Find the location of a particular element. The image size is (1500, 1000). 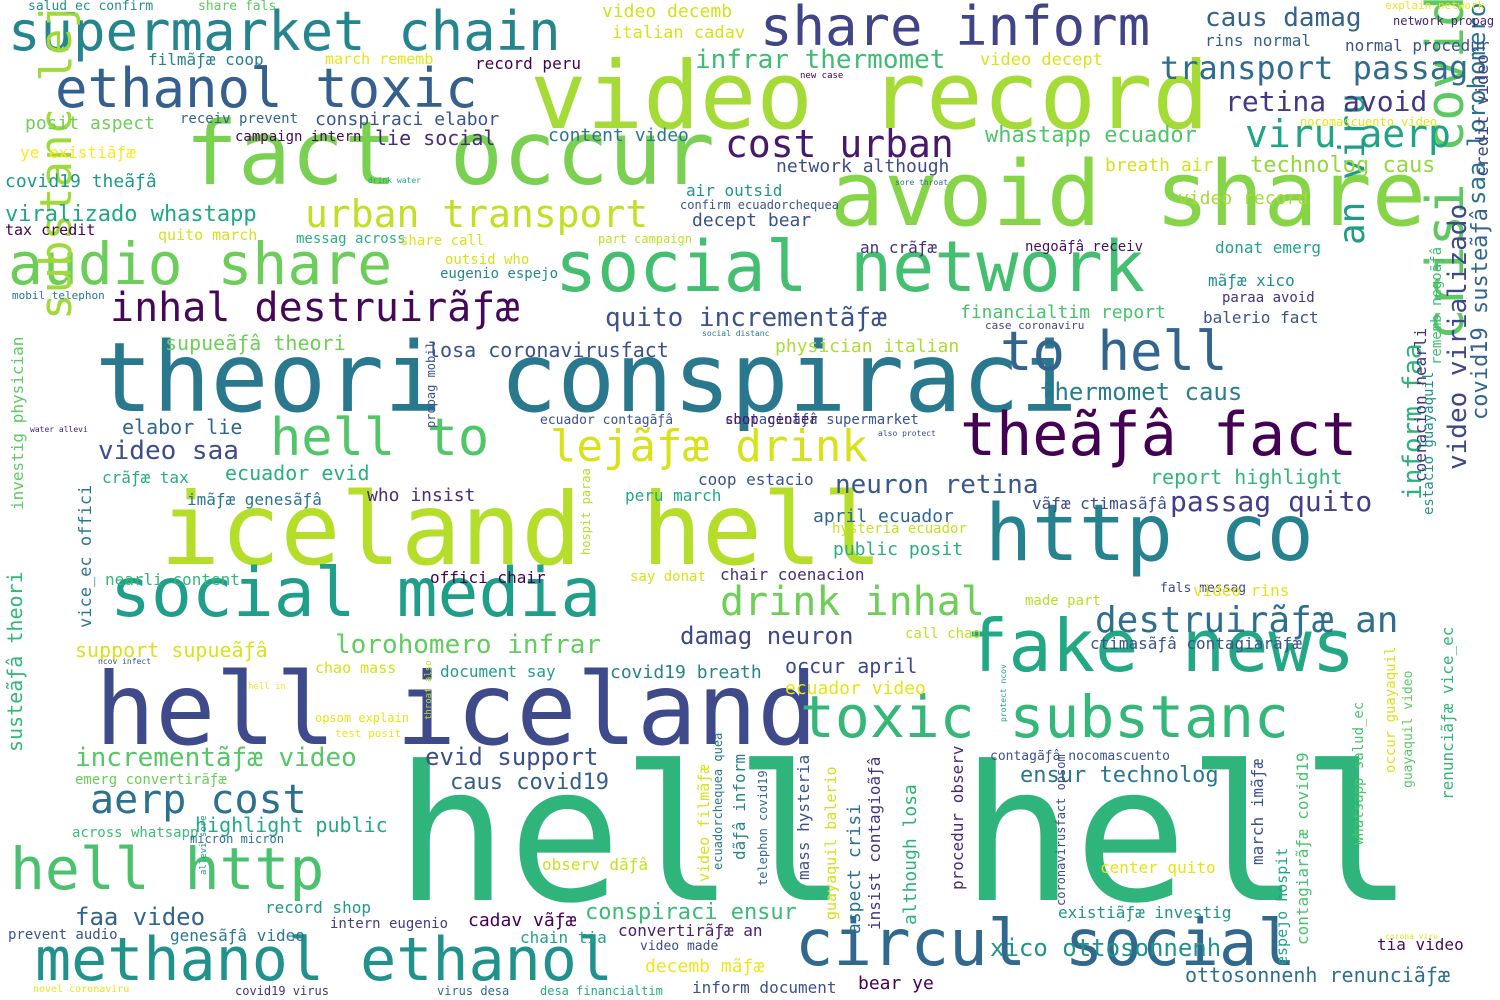

word-42: credit video is located at coordinates (1483, 115).